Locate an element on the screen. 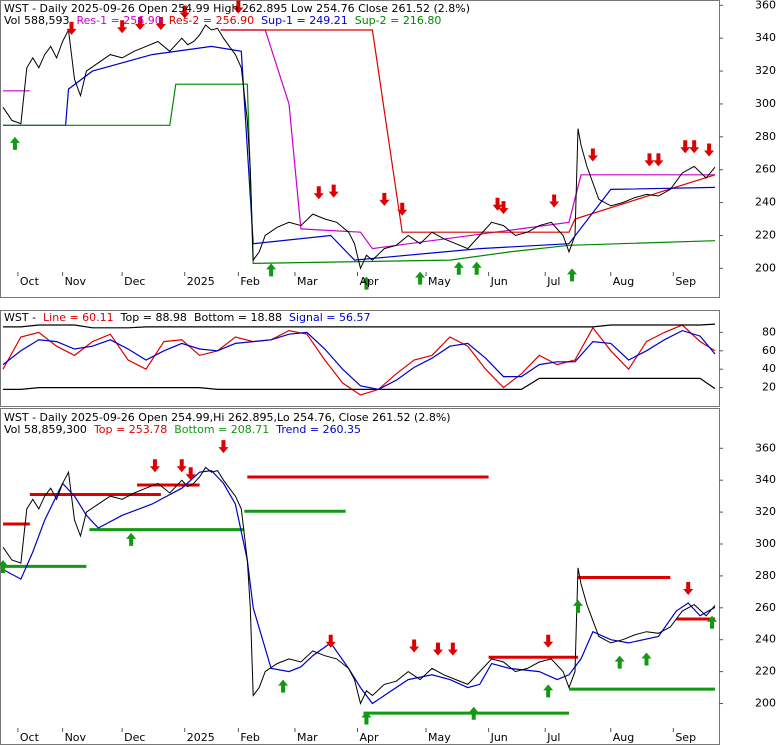  volume-label: Vol 58,859,300 is located at coordinates (45, 429).